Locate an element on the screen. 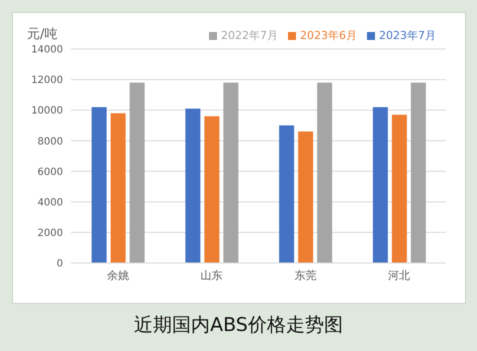  x-tick-label: 河北 is located at coordinates (399, 275).